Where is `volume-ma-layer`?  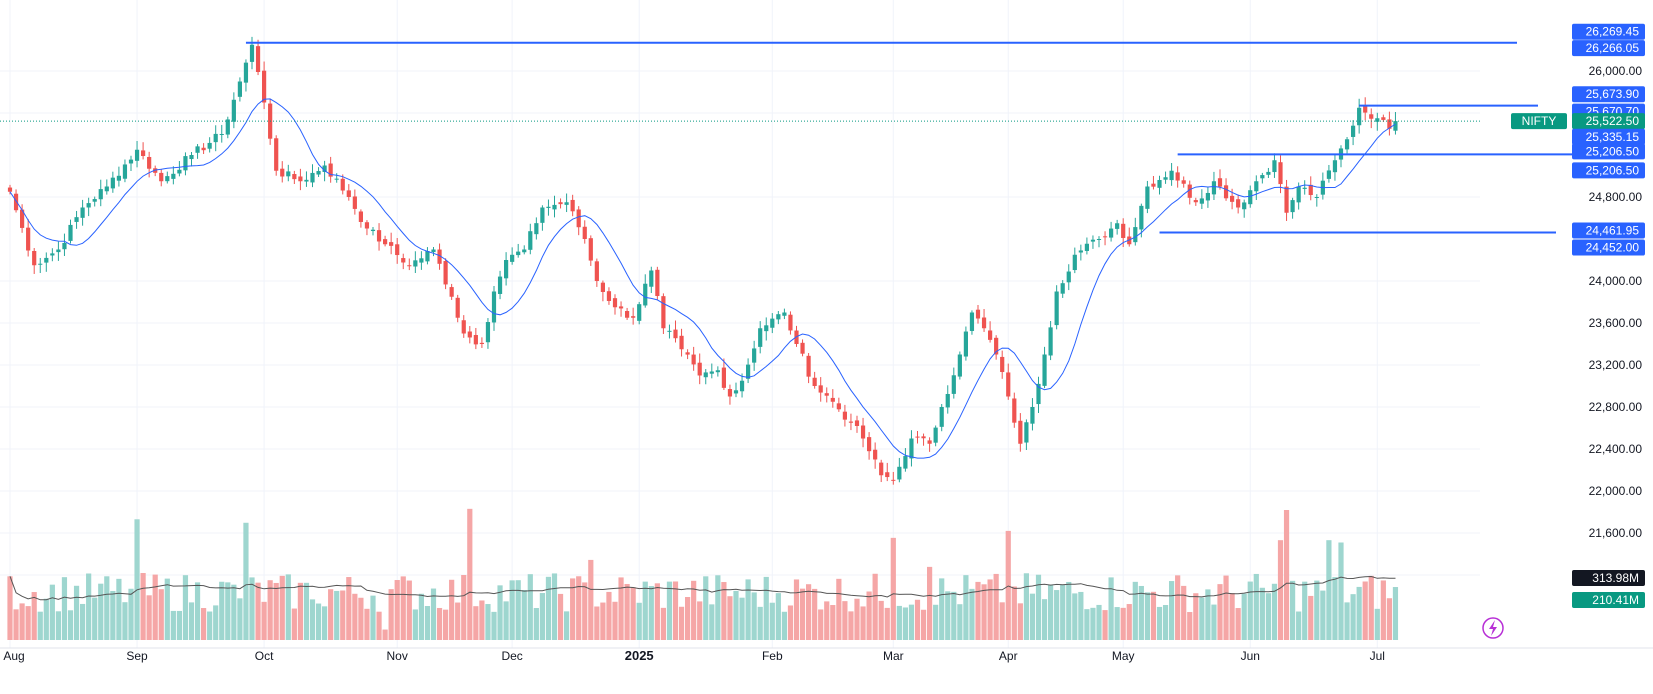 volume-ma-layer is located at coordinates (702, 588).